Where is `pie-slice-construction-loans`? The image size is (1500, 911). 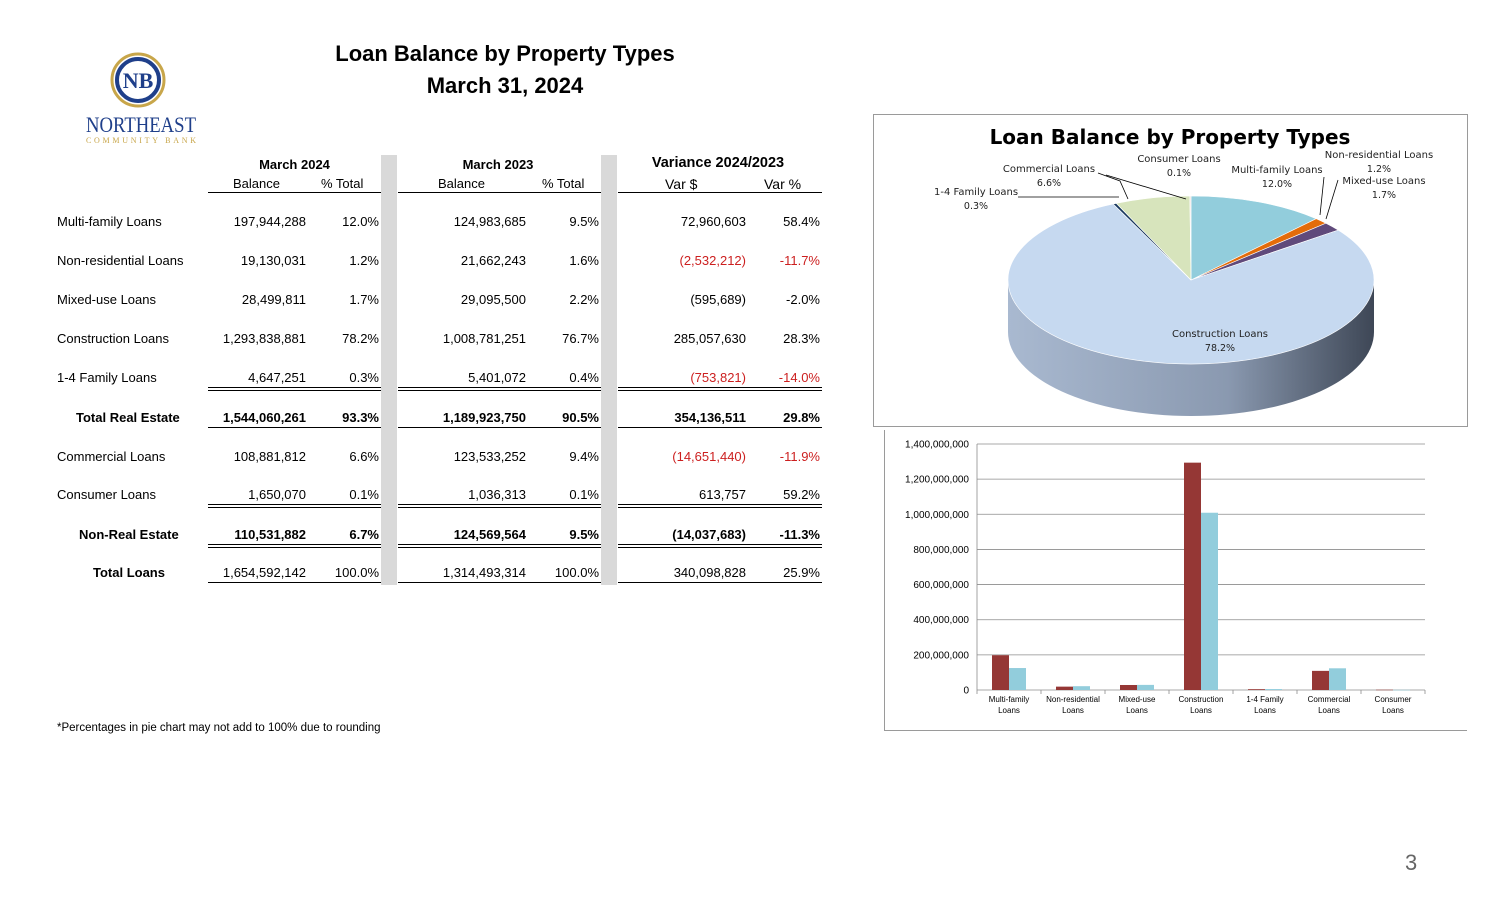 pie-slice-construction-loans is located at coordinates (1191, 284).